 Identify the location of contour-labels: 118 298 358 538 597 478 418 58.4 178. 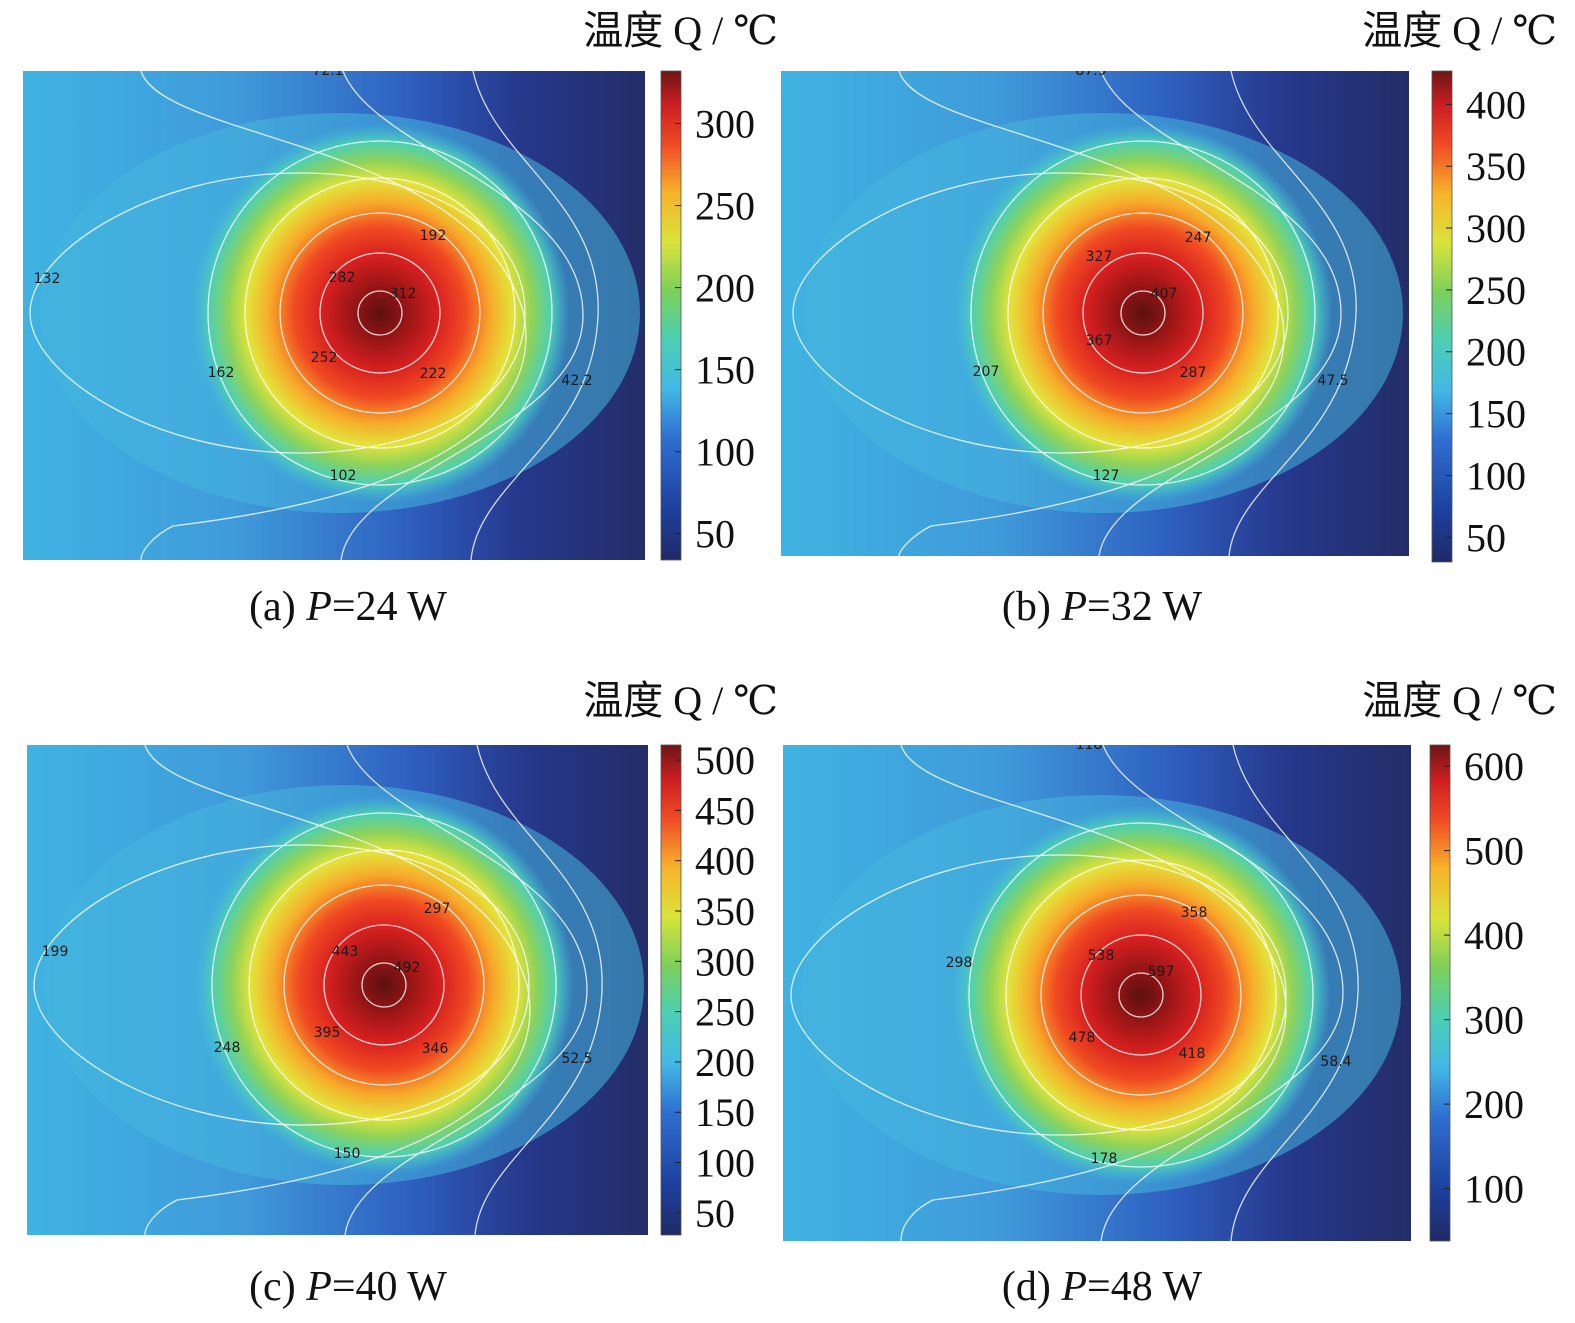
(1149, 952).